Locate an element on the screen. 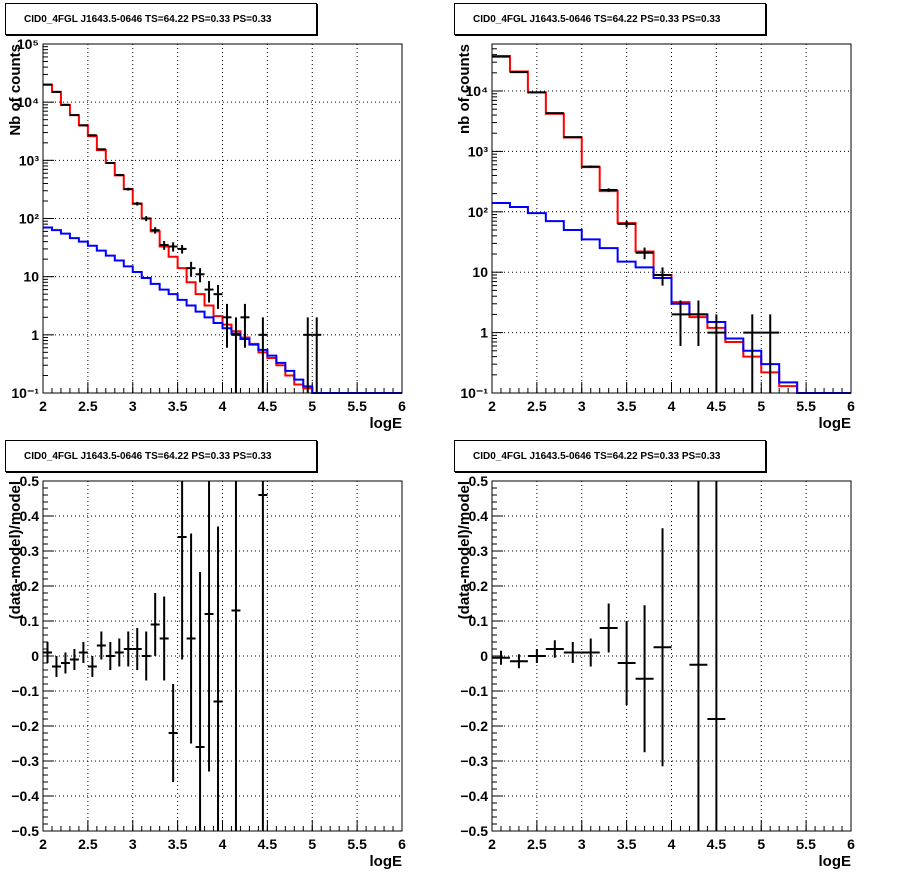 The width and height of the screenshot is (898, 875). y-tick-label: −0.1 is located at coordinates (25, 691).